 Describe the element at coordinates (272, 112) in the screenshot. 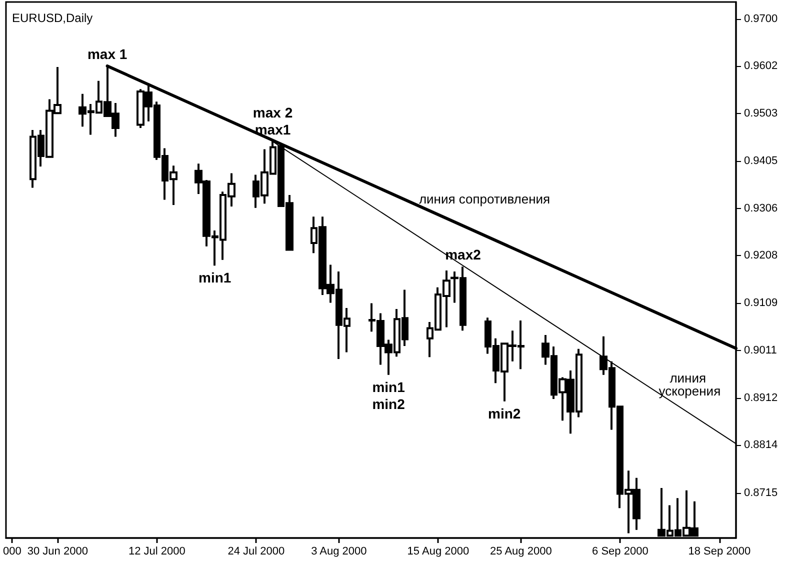

I see `annotation: max 2` at that location.